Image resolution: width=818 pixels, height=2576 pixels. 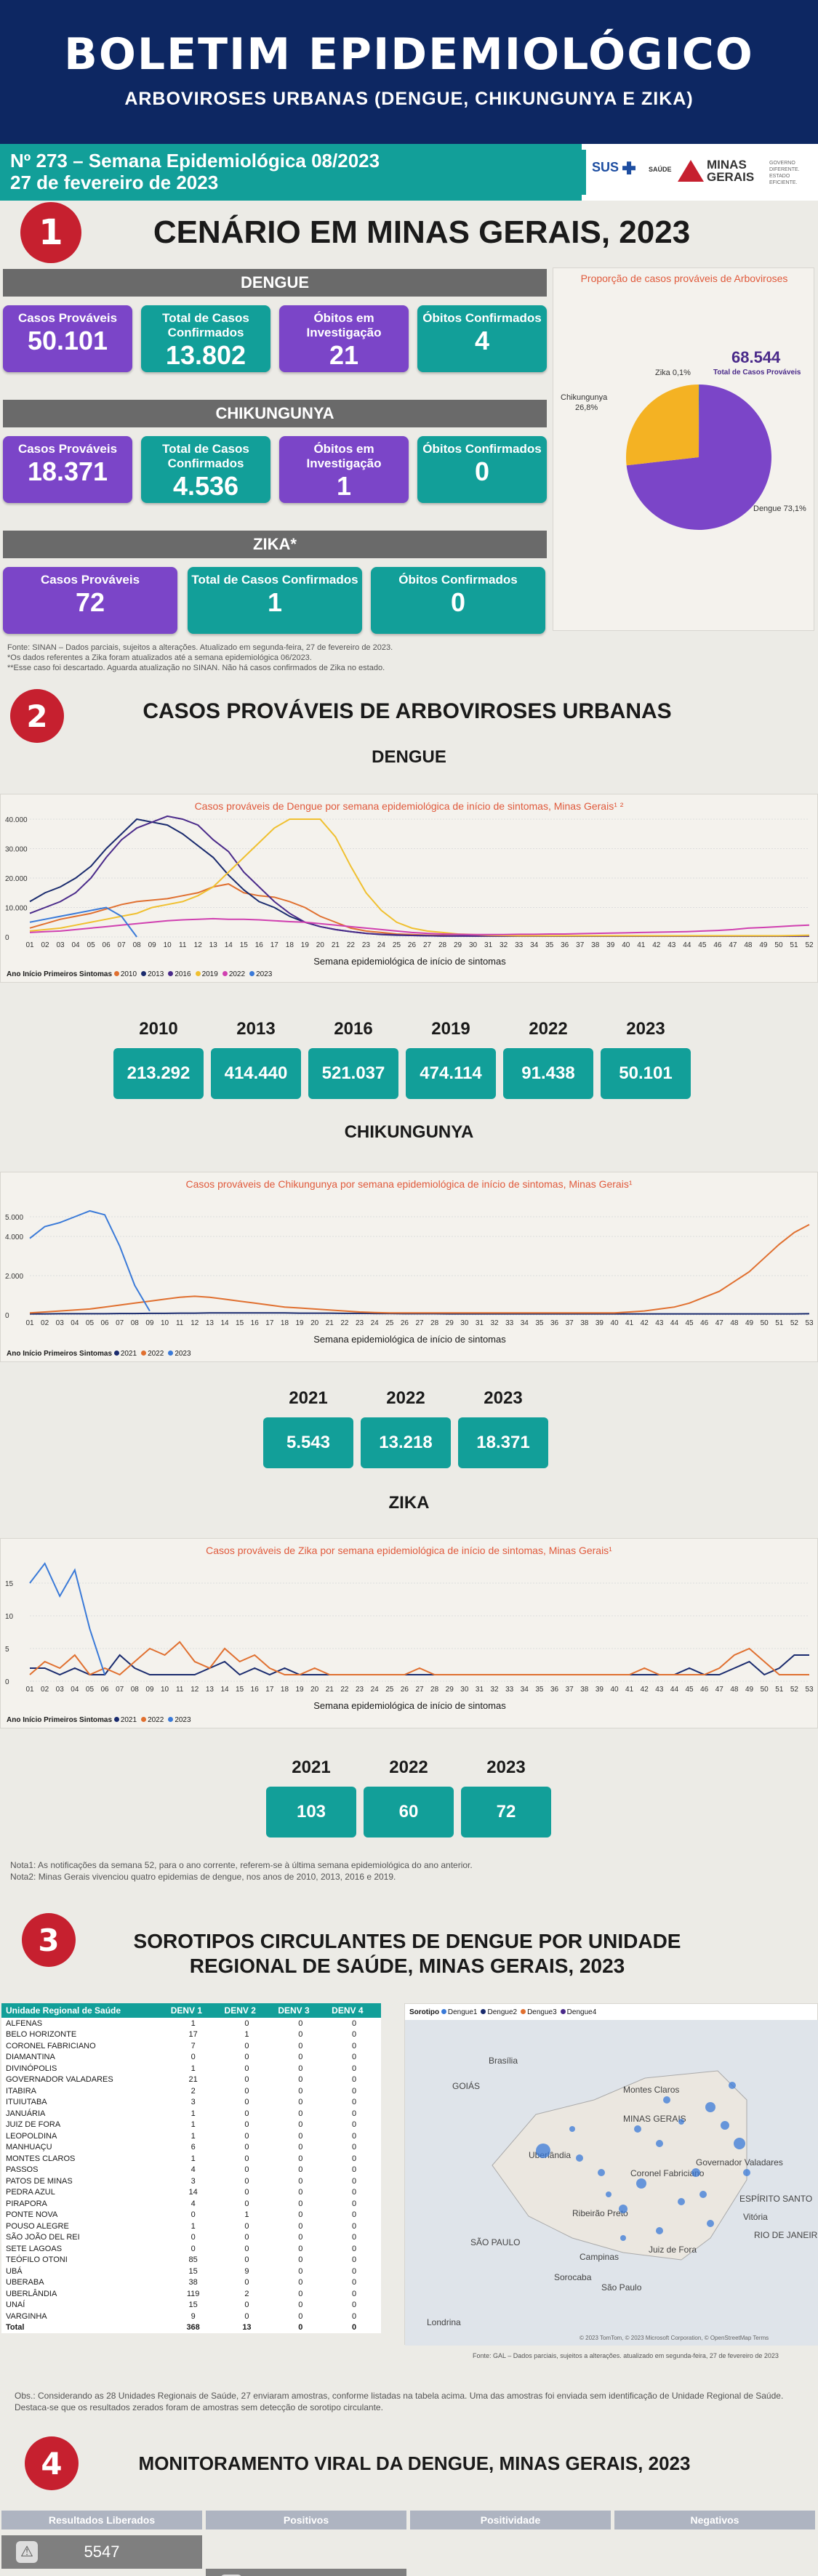 What do you see at coordinates (247, 2010) in the screenshot?
I see `column-header: DENV 2` at bounding box center [247, 2010].